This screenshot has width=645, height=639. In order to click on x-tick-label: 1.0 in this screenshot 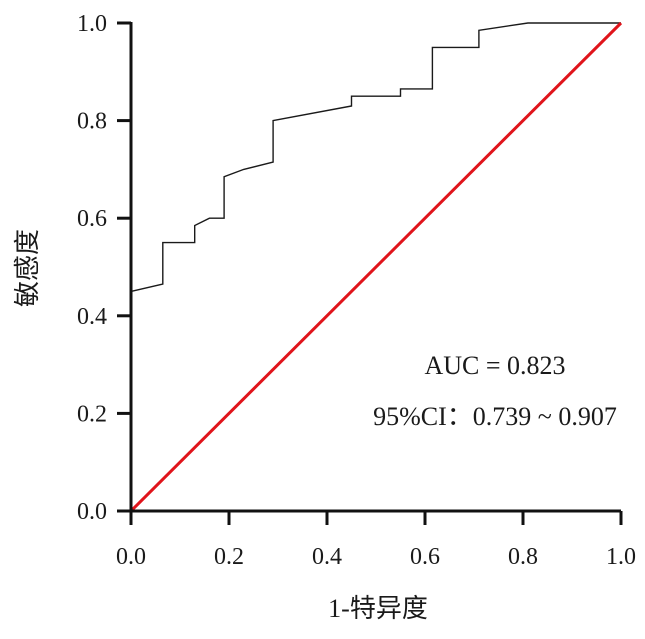, I will do `click(621, 557)`.